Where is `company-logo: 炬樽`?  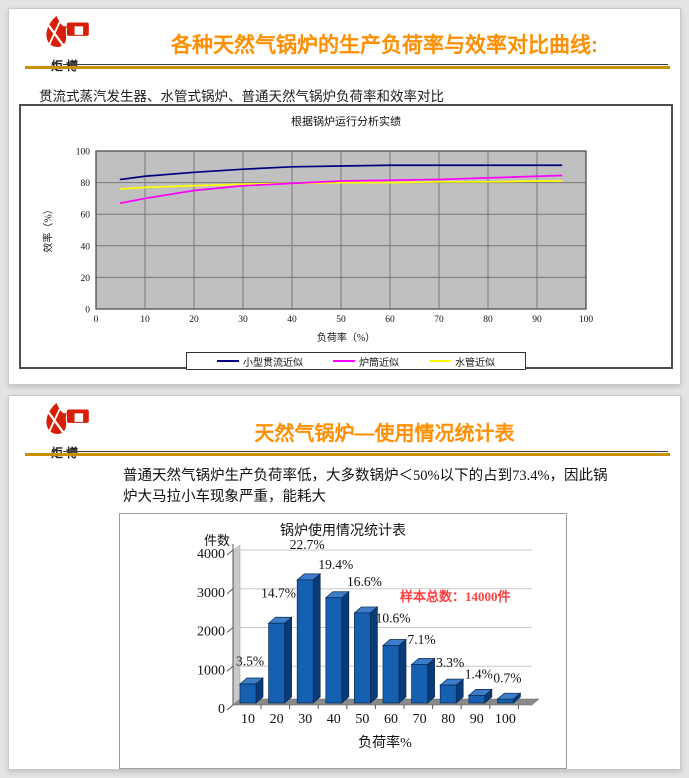 company-logo: 炬樽 is located at coordinates (66, 44).